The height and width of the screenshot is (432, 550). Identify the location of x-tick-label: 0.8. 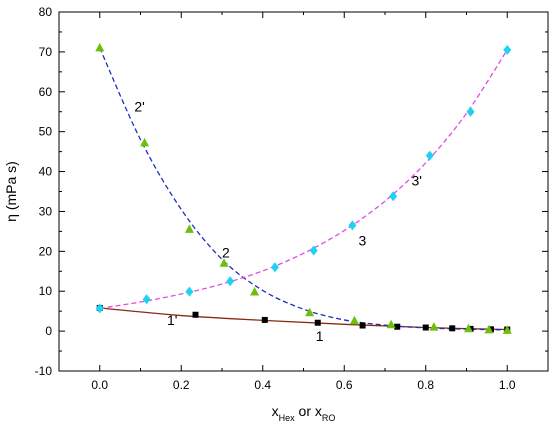
(425, 385).